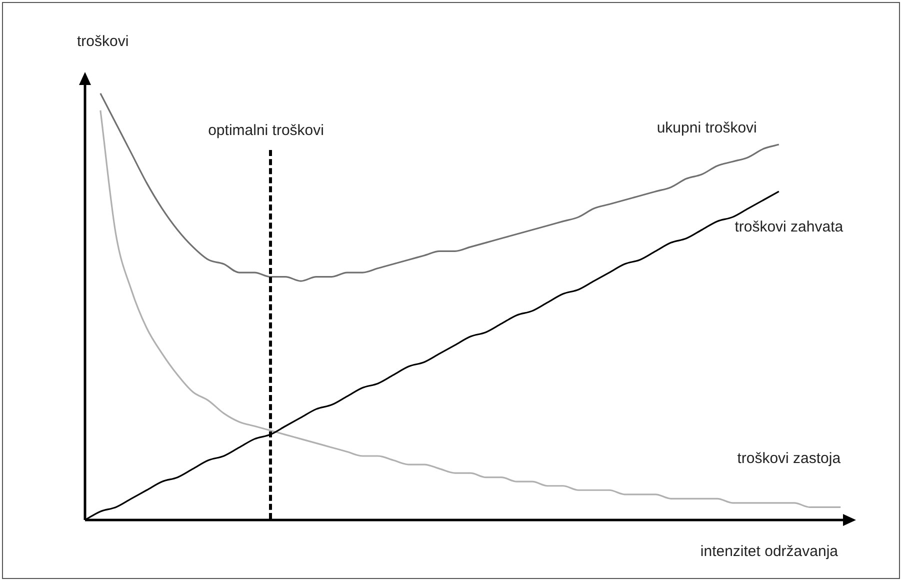  What do you see at coordinates (769, 551) in the screenshot?
I see `x-axis-title: intenzitet održavanja` at bounding box center [769, 551].